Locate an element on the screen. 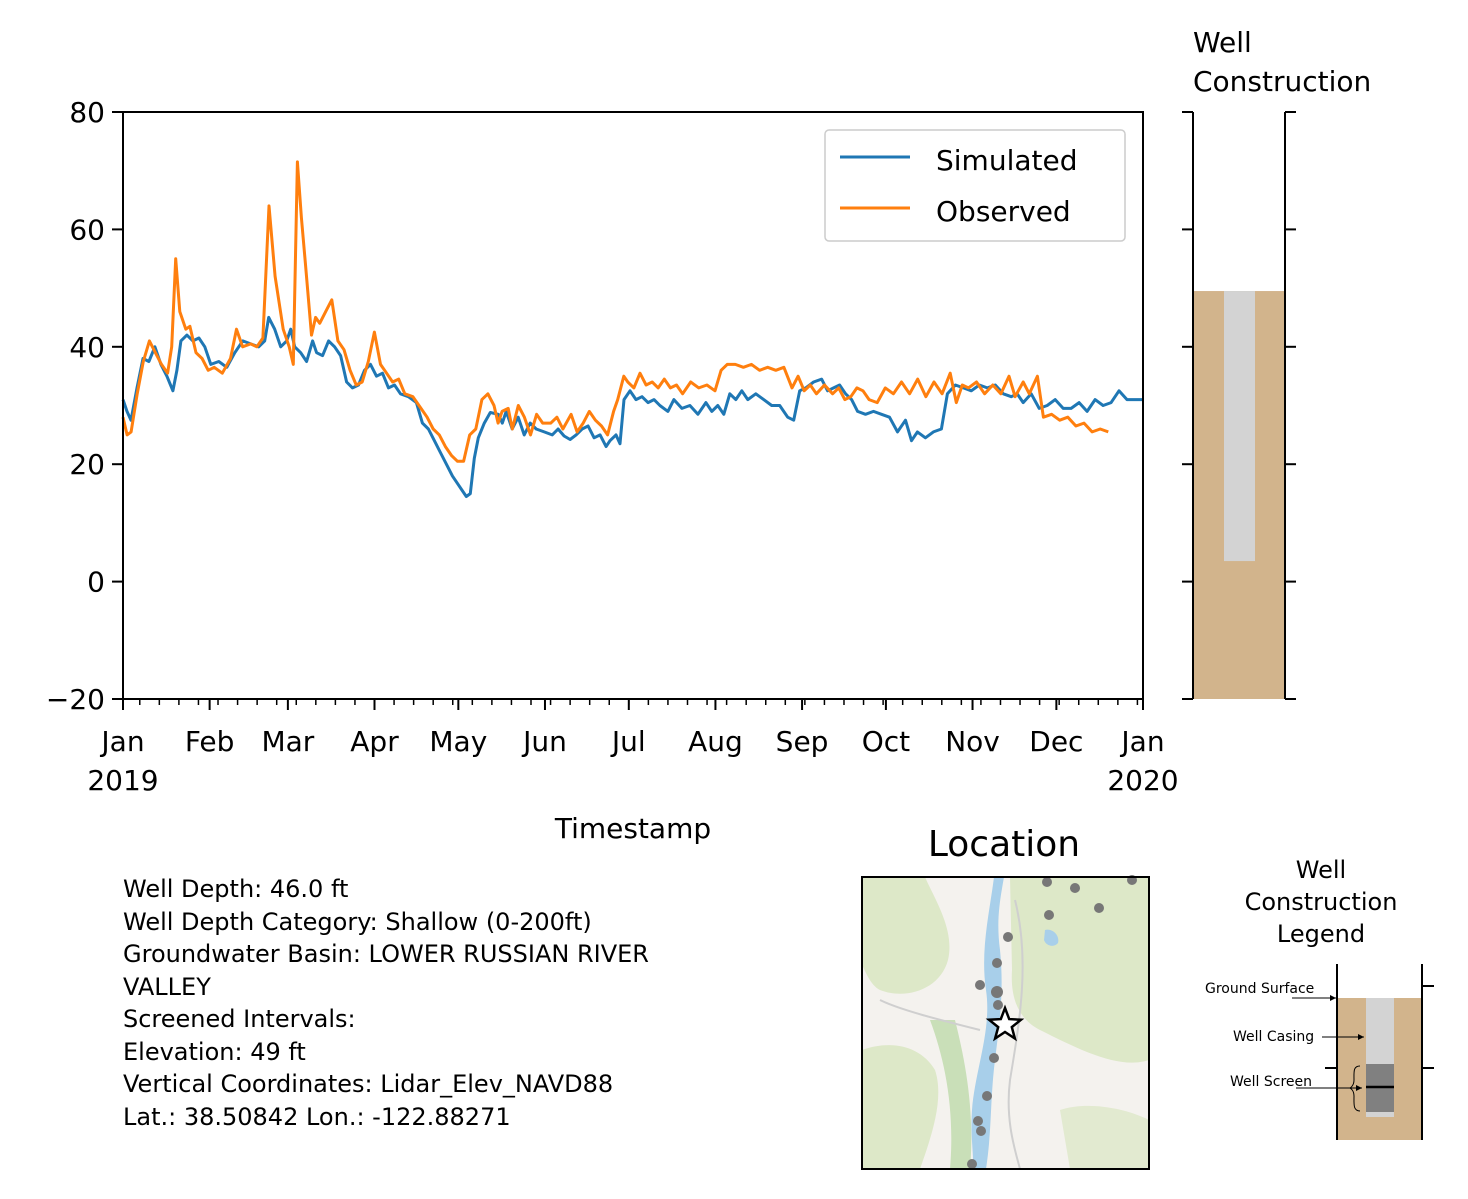 The height and width of the screenshot is (1199, 1468). map-riparian-area is located at coordinates (951, 1094).